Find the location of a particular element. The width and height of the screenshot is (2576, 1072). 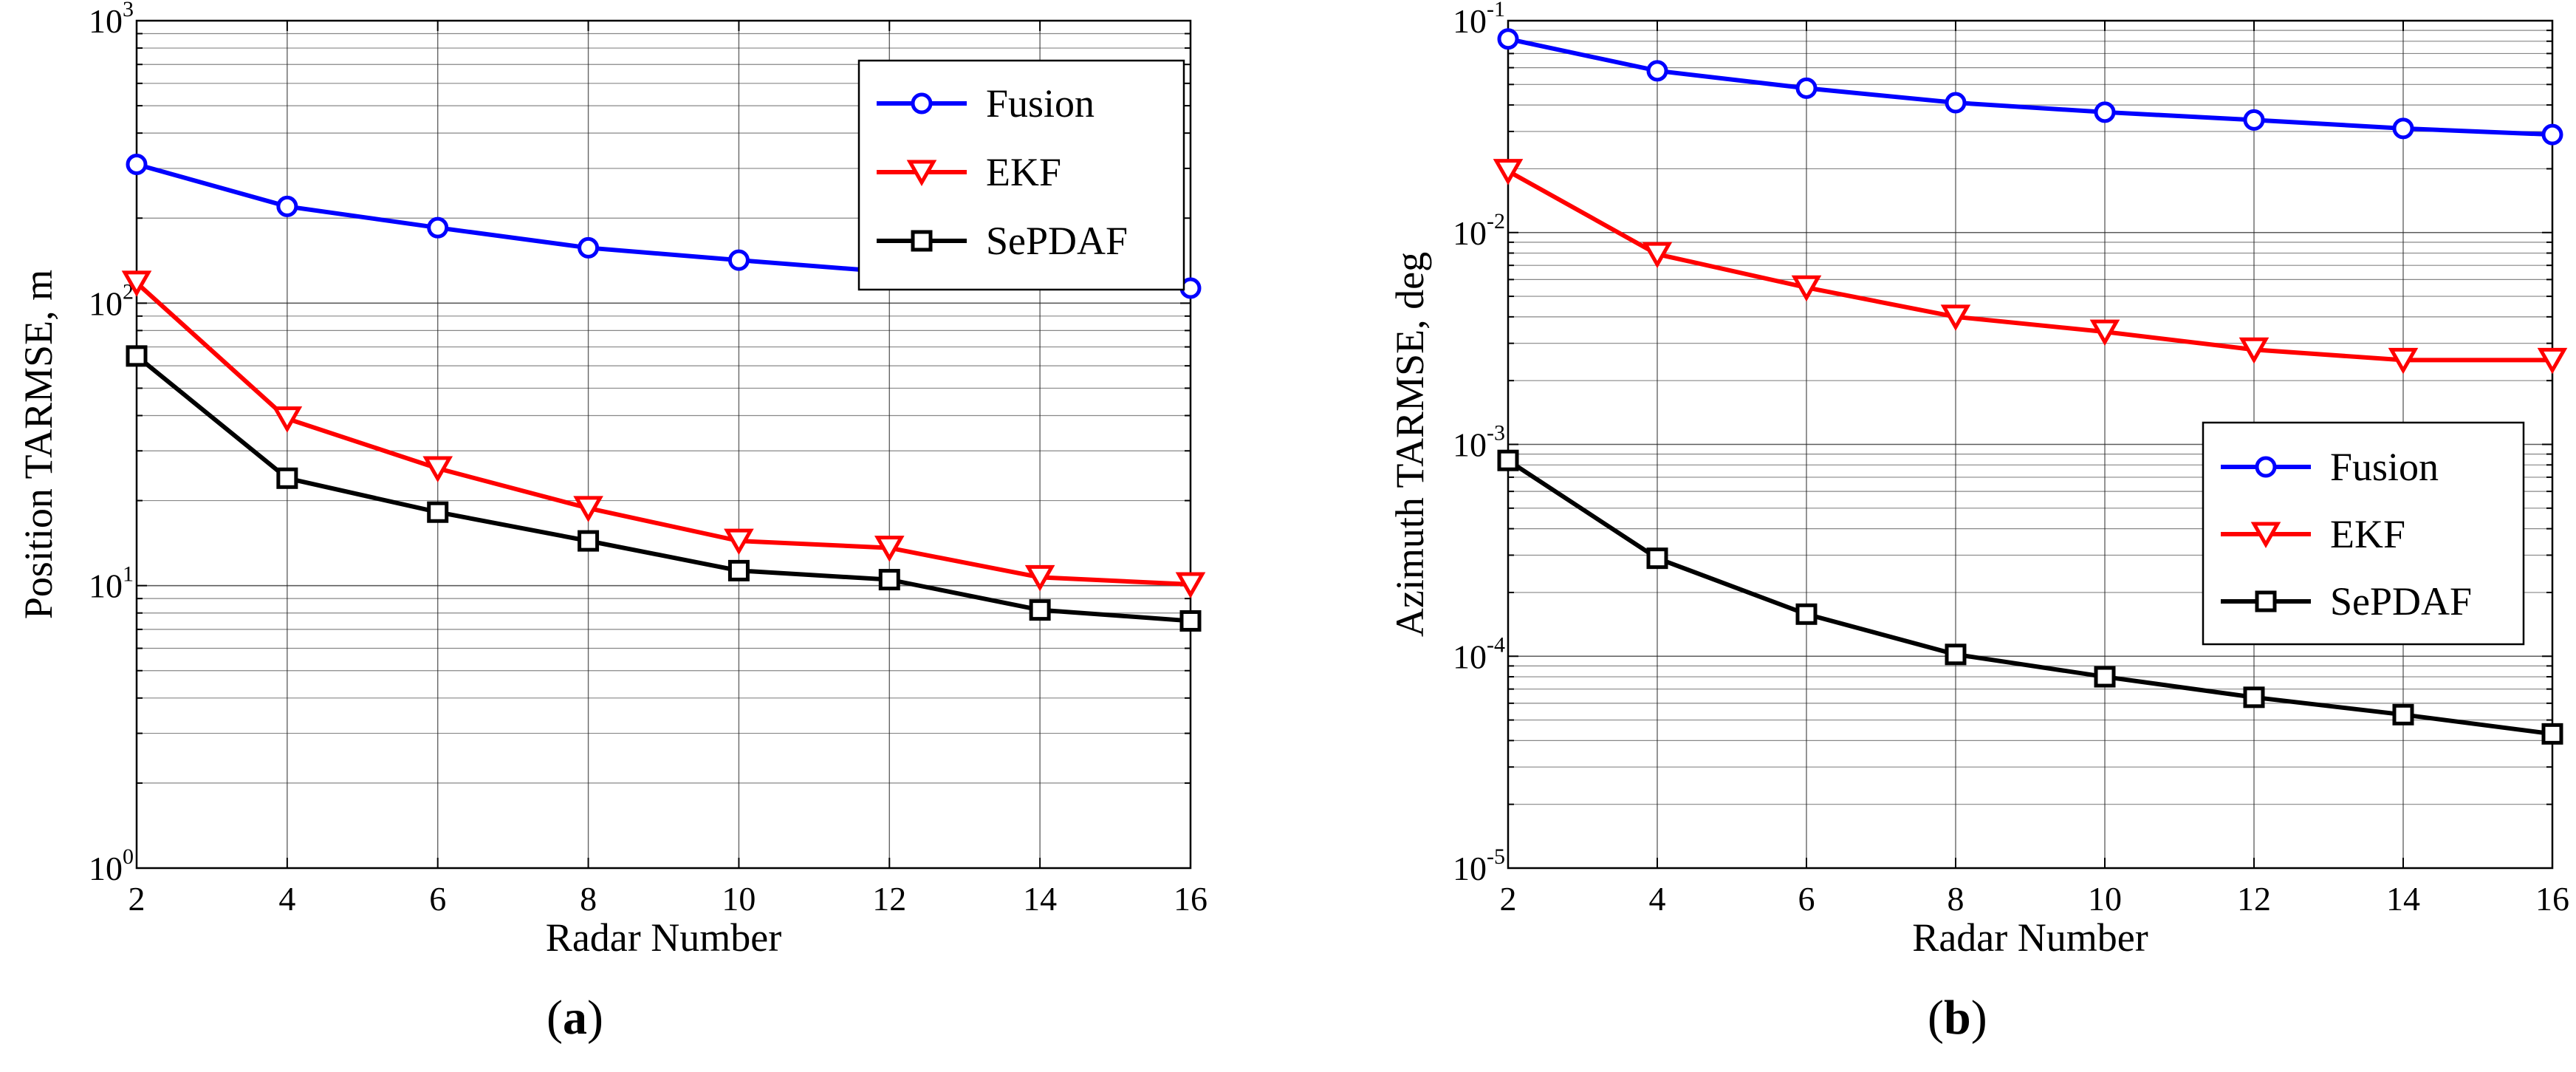

panel-a-ekf-line is located at coordinates (662, 434).